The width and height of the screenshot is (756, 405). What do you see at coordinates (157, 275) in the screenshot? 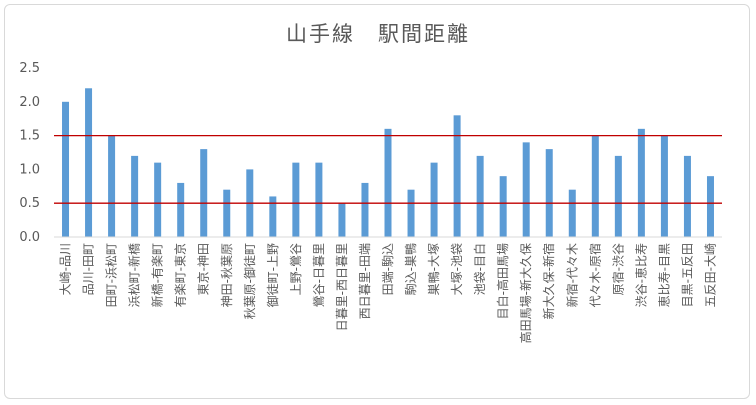
I see `x-category-label: 新橋-有楽町` at bounding box center [157, 275].